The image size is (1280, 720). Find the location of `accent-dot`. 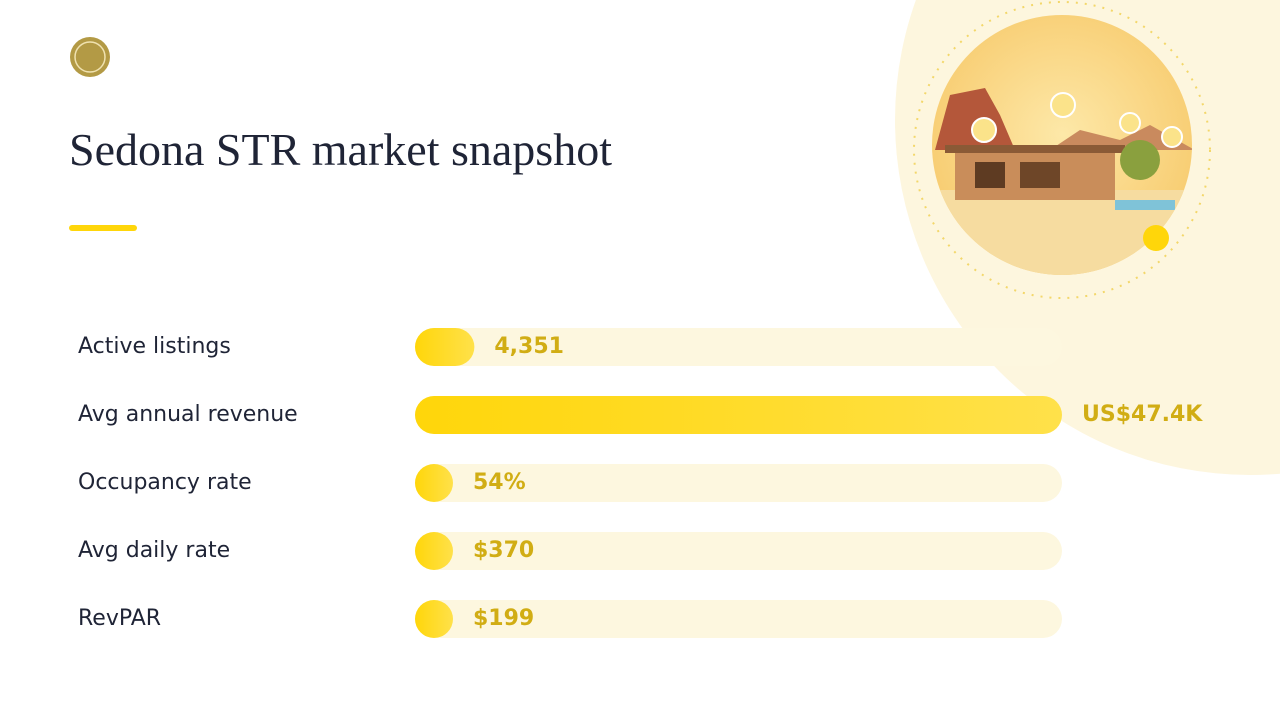

accent-dot is located at coordinates (1156, 238).